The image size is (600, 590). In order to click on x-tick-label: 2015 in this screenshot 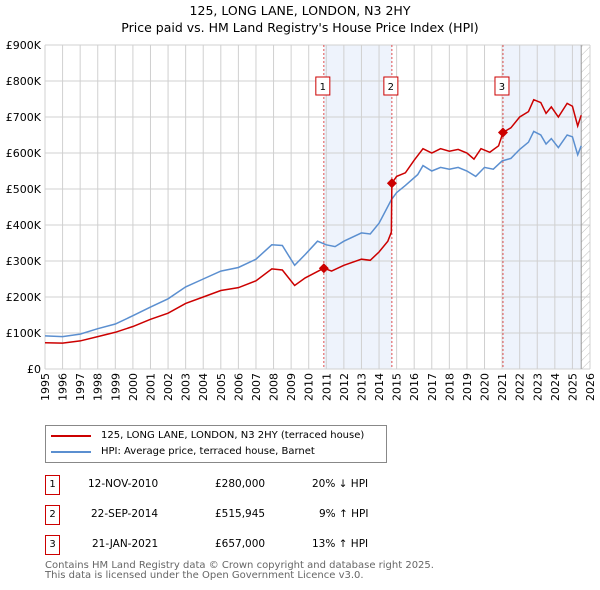, I will do `click(397, 387)`.